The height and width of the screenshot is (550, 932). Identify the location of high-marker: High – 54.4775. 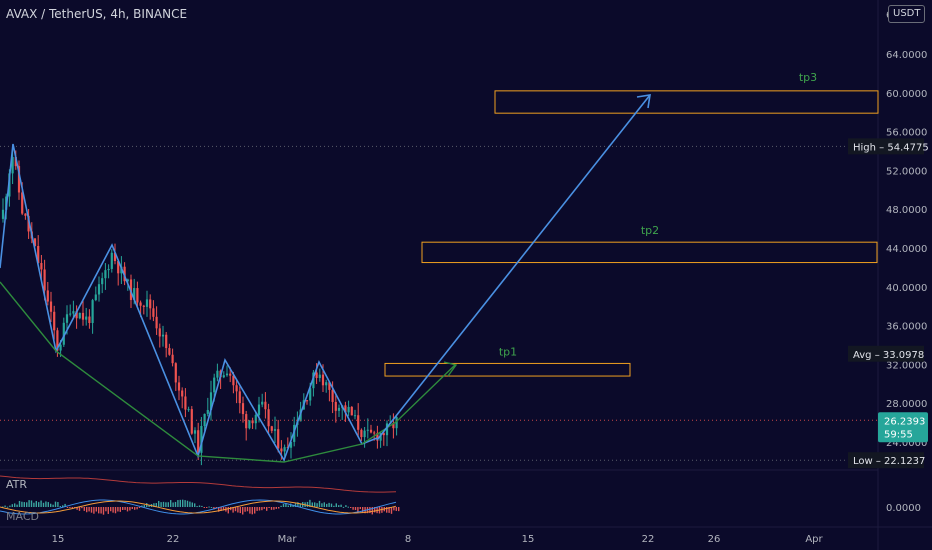
(888, 146).